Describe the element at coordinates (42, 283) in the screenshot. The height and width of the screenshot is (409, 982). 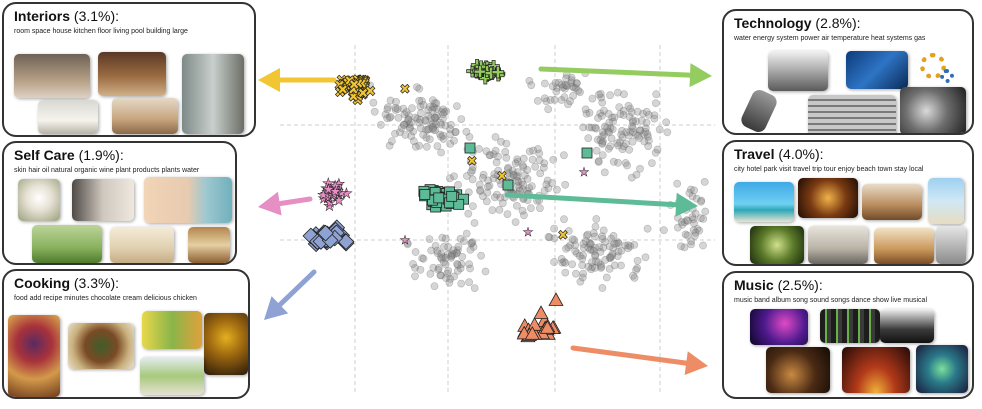
I see `topic-name: Cooking` at that location.